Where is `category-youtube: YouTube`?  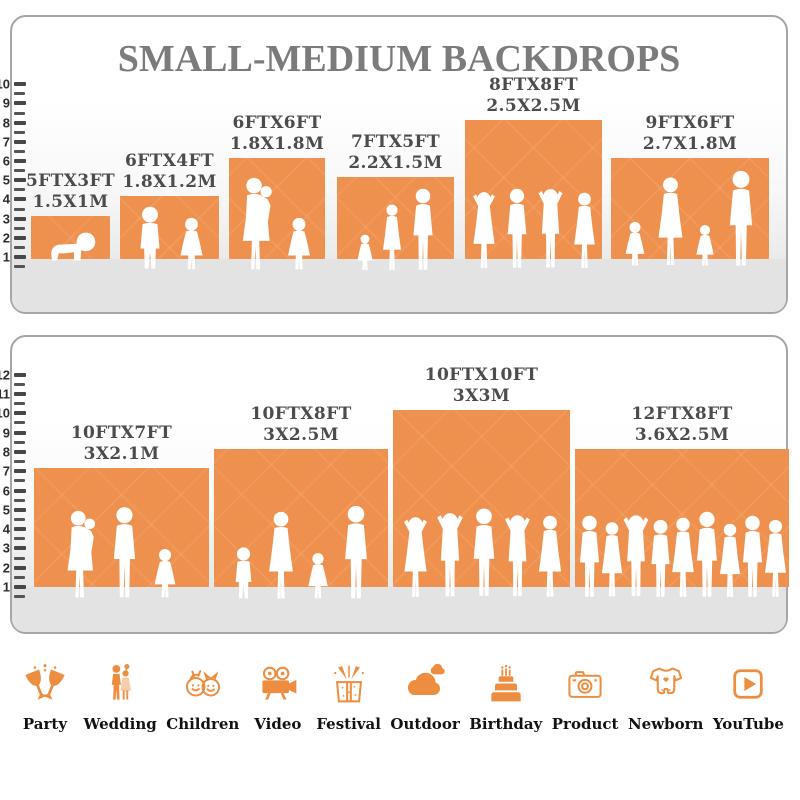
category-youtube: YouTube is located at coordinates (748, 697).